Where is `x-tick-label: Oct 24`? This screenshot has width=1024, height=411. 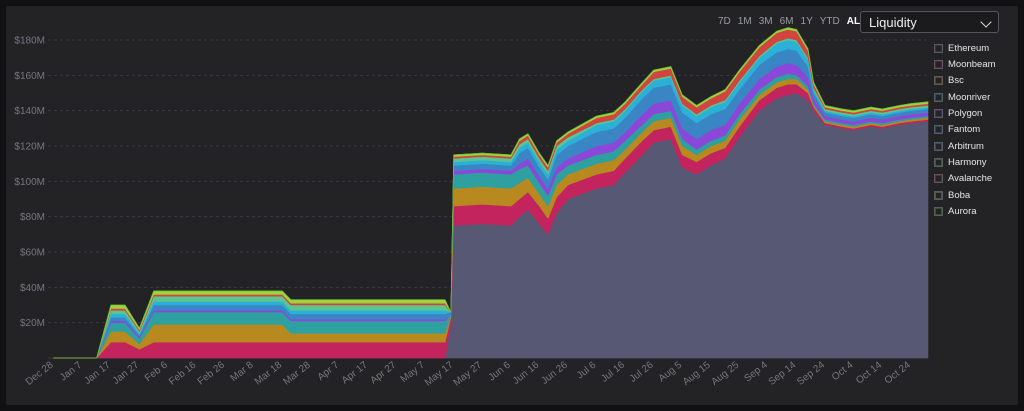 x-tick-label: Oct 24 is located at coordinates (898, 372).